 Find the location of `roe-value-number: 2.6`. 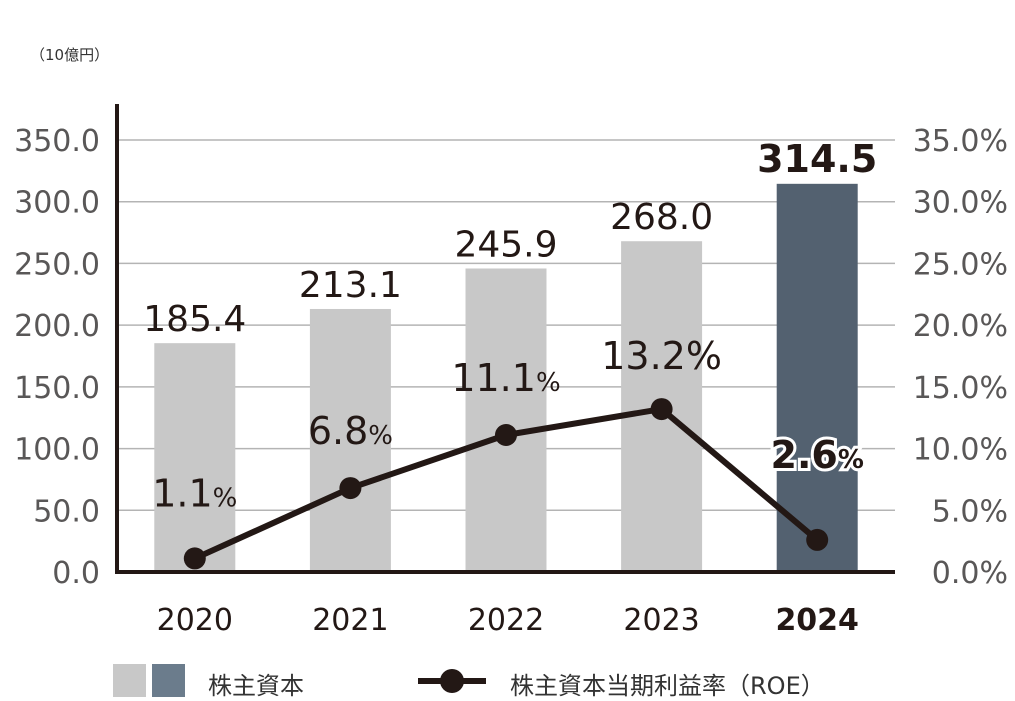

roe-value-number: 2.6 is located at coordinates (804, 455).